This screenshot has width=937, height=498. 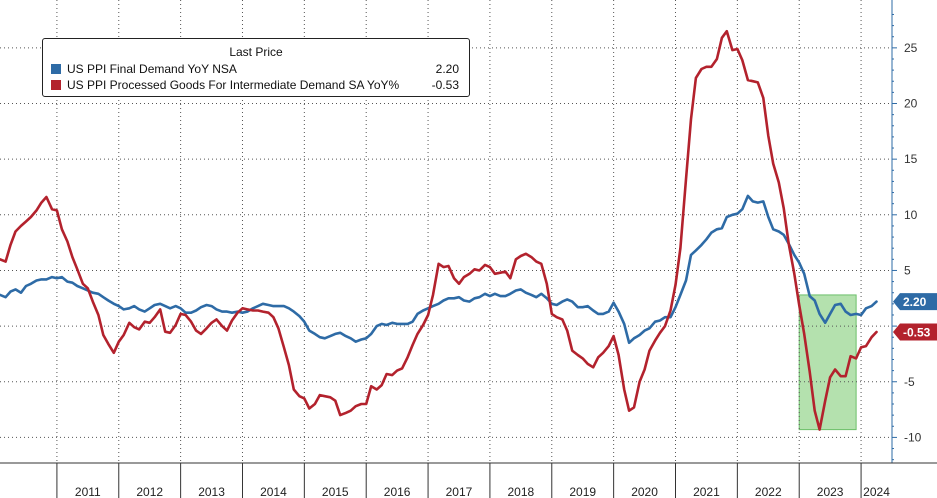 I want to click on legend-title: Last Price, so click(x=256, y=52).